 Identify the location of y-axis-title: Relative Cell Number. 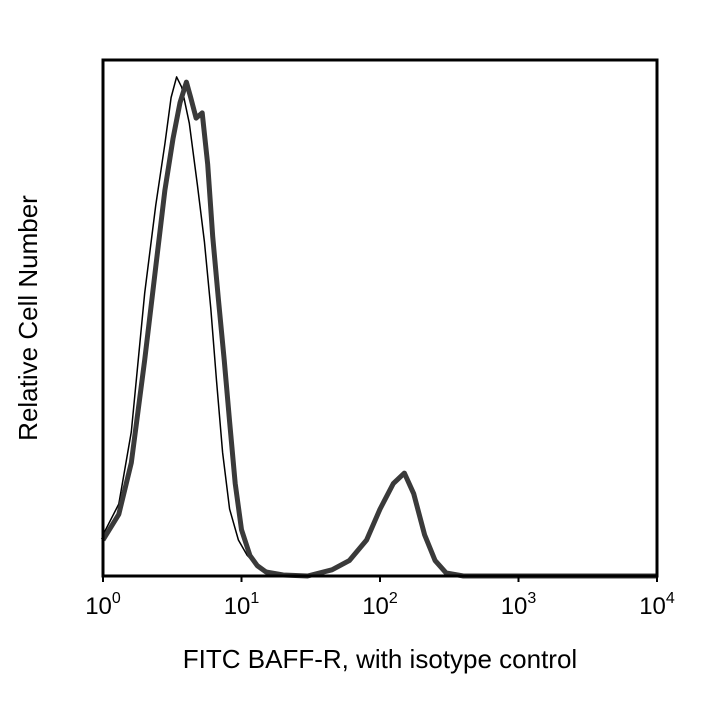
(28, 318).